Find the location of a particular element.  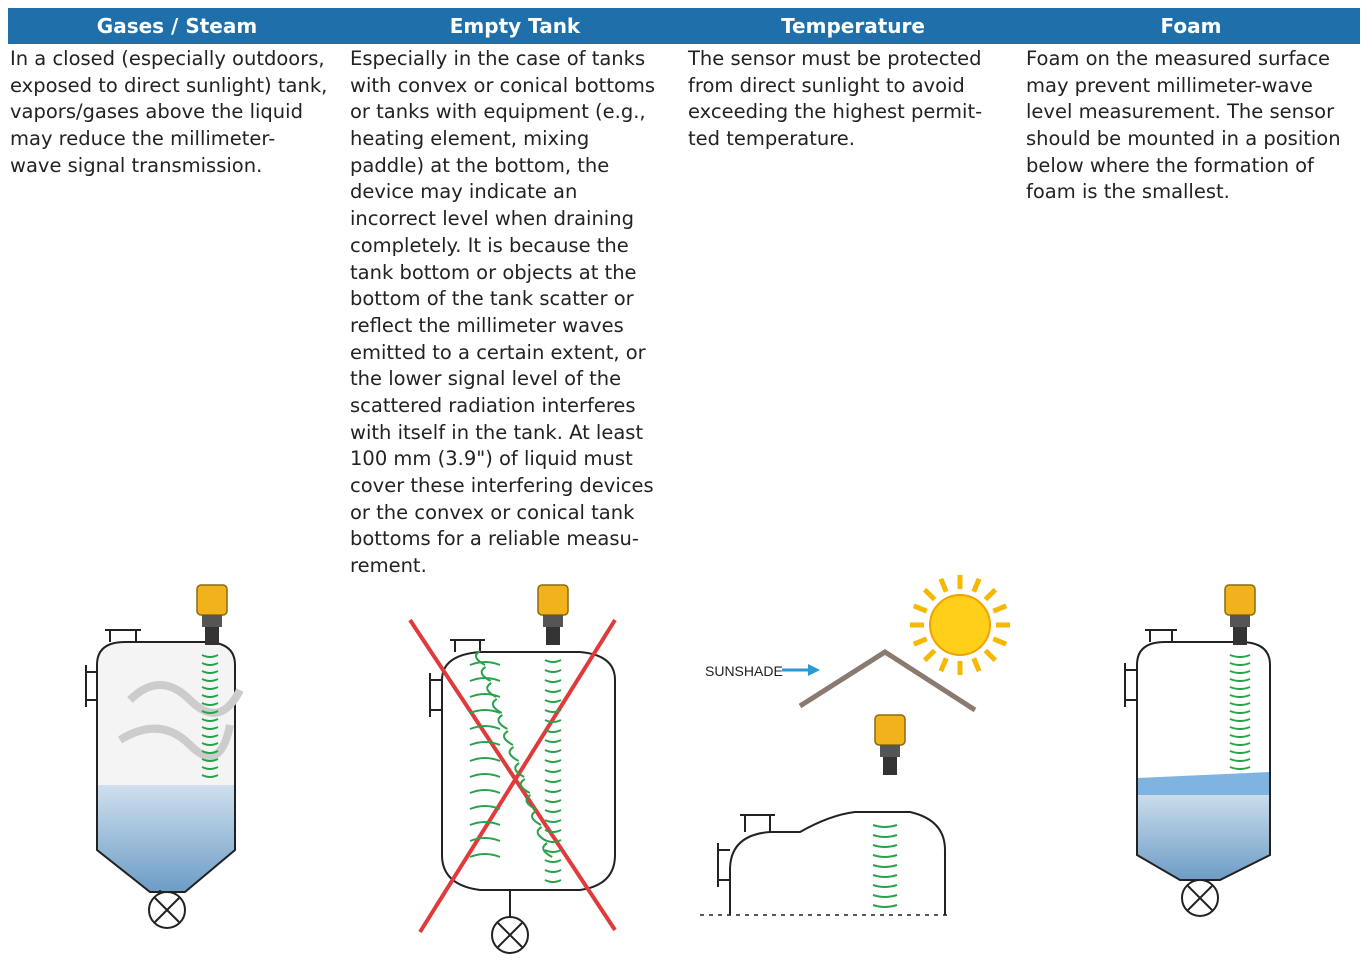

text-line: the lower signal level of the is located at coordinates (486, 379).